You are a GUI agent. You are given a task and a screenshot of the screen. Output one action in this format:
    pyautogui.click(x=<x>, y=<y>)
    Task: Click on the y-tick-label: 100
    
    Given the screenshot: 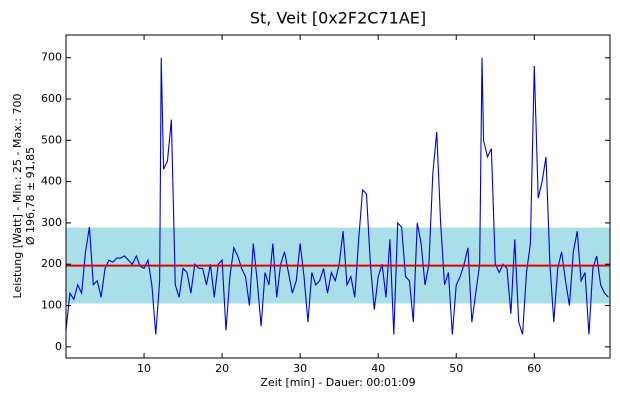 What is the action you would take?
    pyautogui.click(x=51, y=305)
    